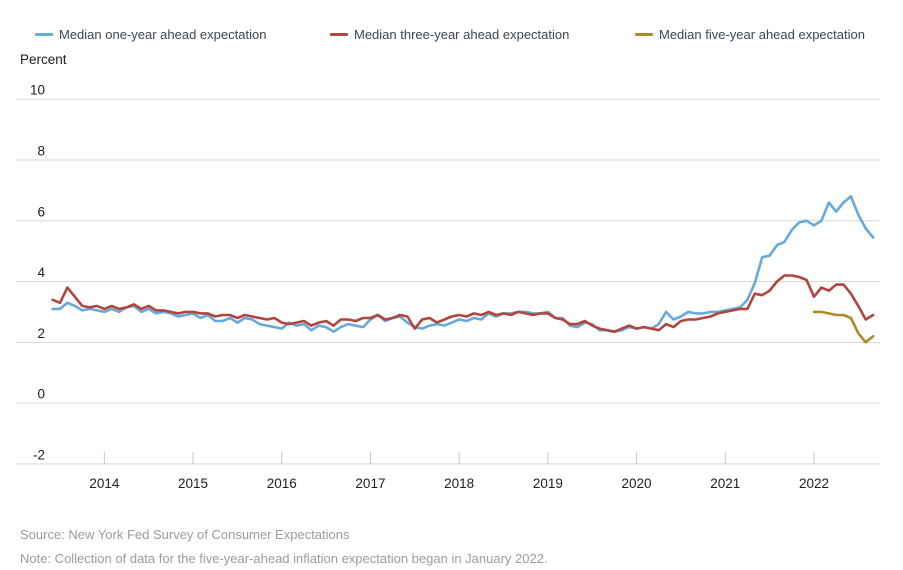 This screenshot has width=903, height=570. What do you see at coordinates (814, 483) in the screenshot?
I see `x-tick-label-2022: 2022` at bounding box center [814, 483].